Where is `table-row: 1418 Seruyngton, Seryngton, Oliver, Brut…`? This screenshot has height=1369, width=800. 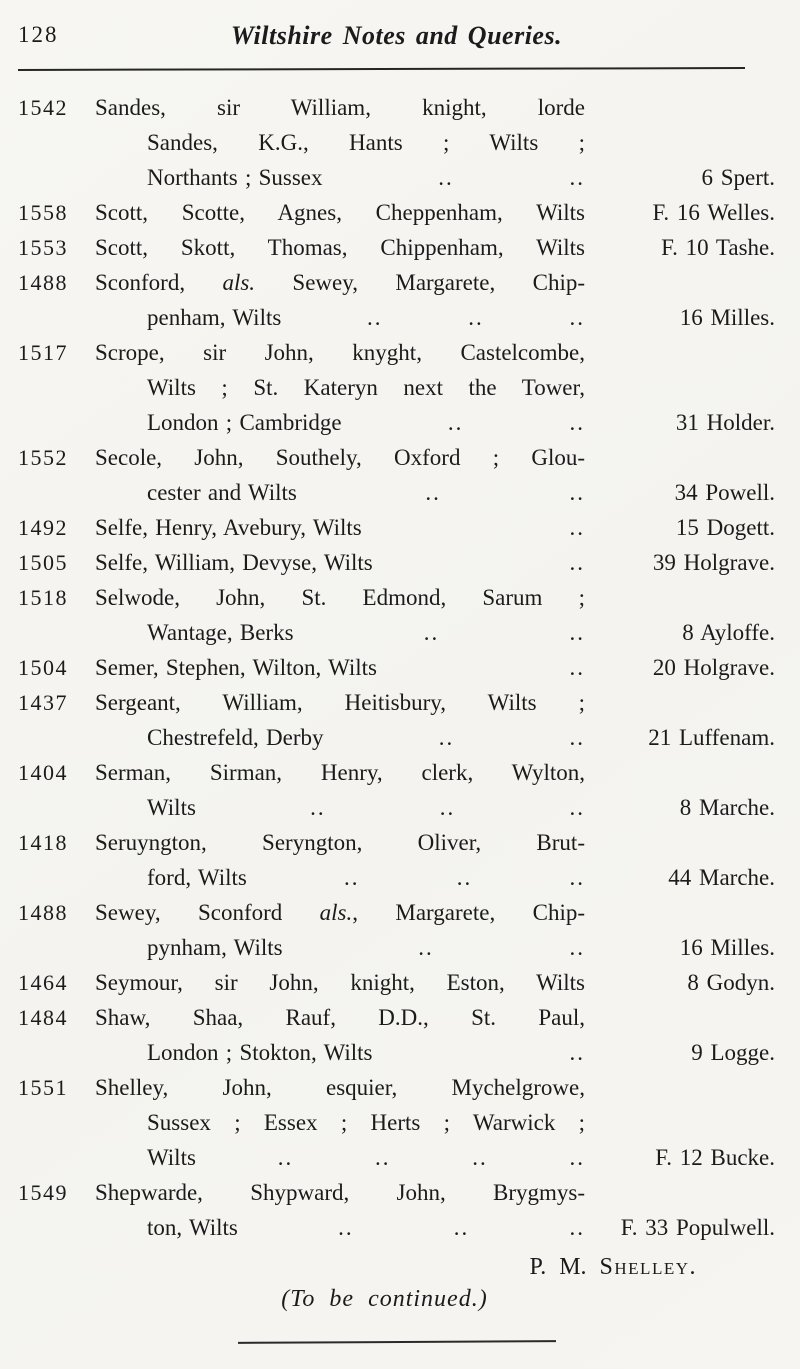
table-row: 1418 Seruyngton, Seryngton, Oliver, Brut… is located at coordinates (396, 842).